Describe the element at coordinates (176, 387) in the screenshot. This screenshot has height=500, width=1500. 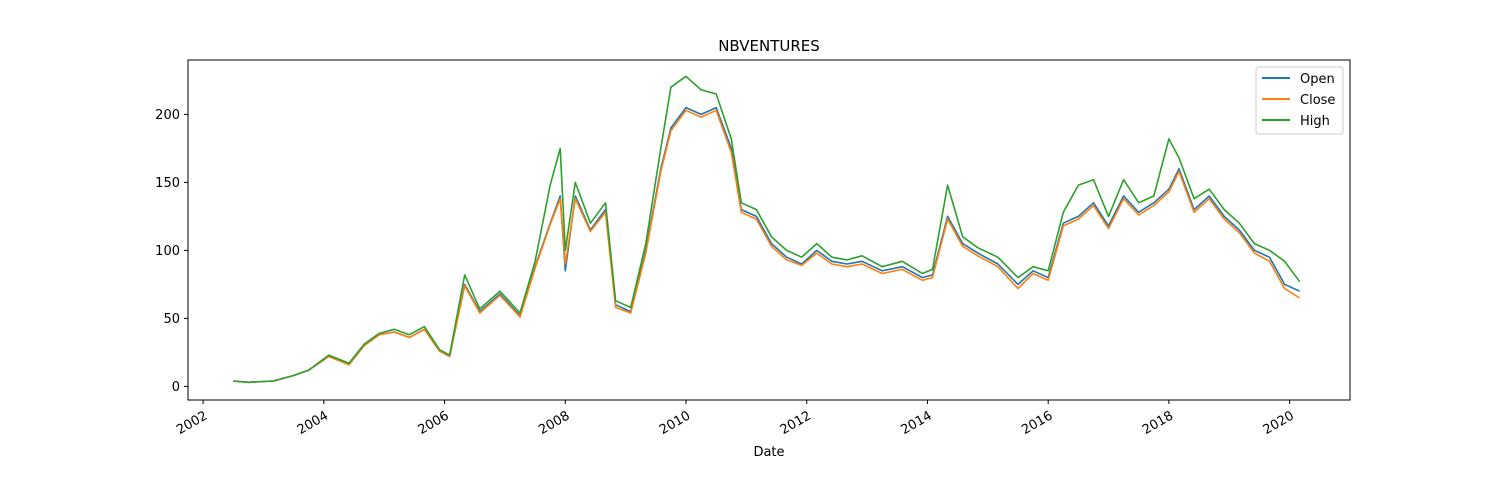
I see `y-tick-label: 0` at that location.